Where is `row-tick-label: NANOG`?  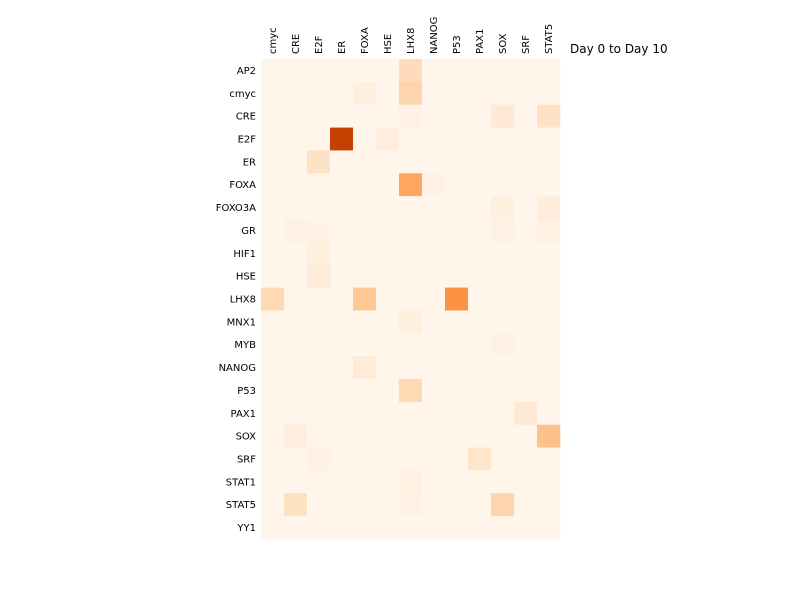
row-tick-label: NANOG is located at coordinates (237, 368).